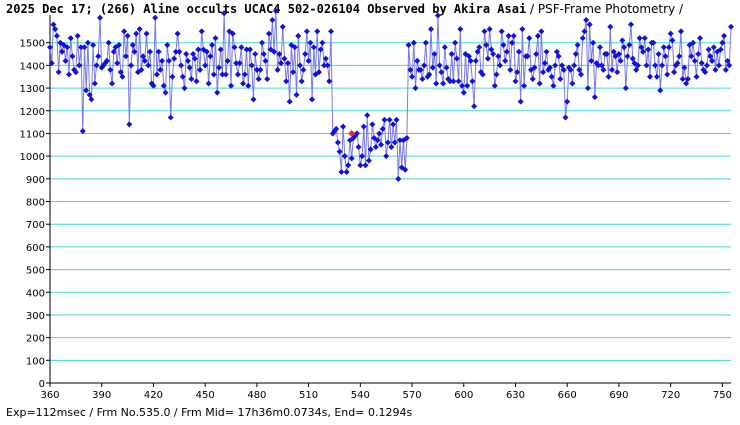 The width and height of the screenshot is (740, 425). What do you see at coordinates (101, 395) in the screenshot?
I see `x-tick-label: 390` at bounding box center [101, 395].